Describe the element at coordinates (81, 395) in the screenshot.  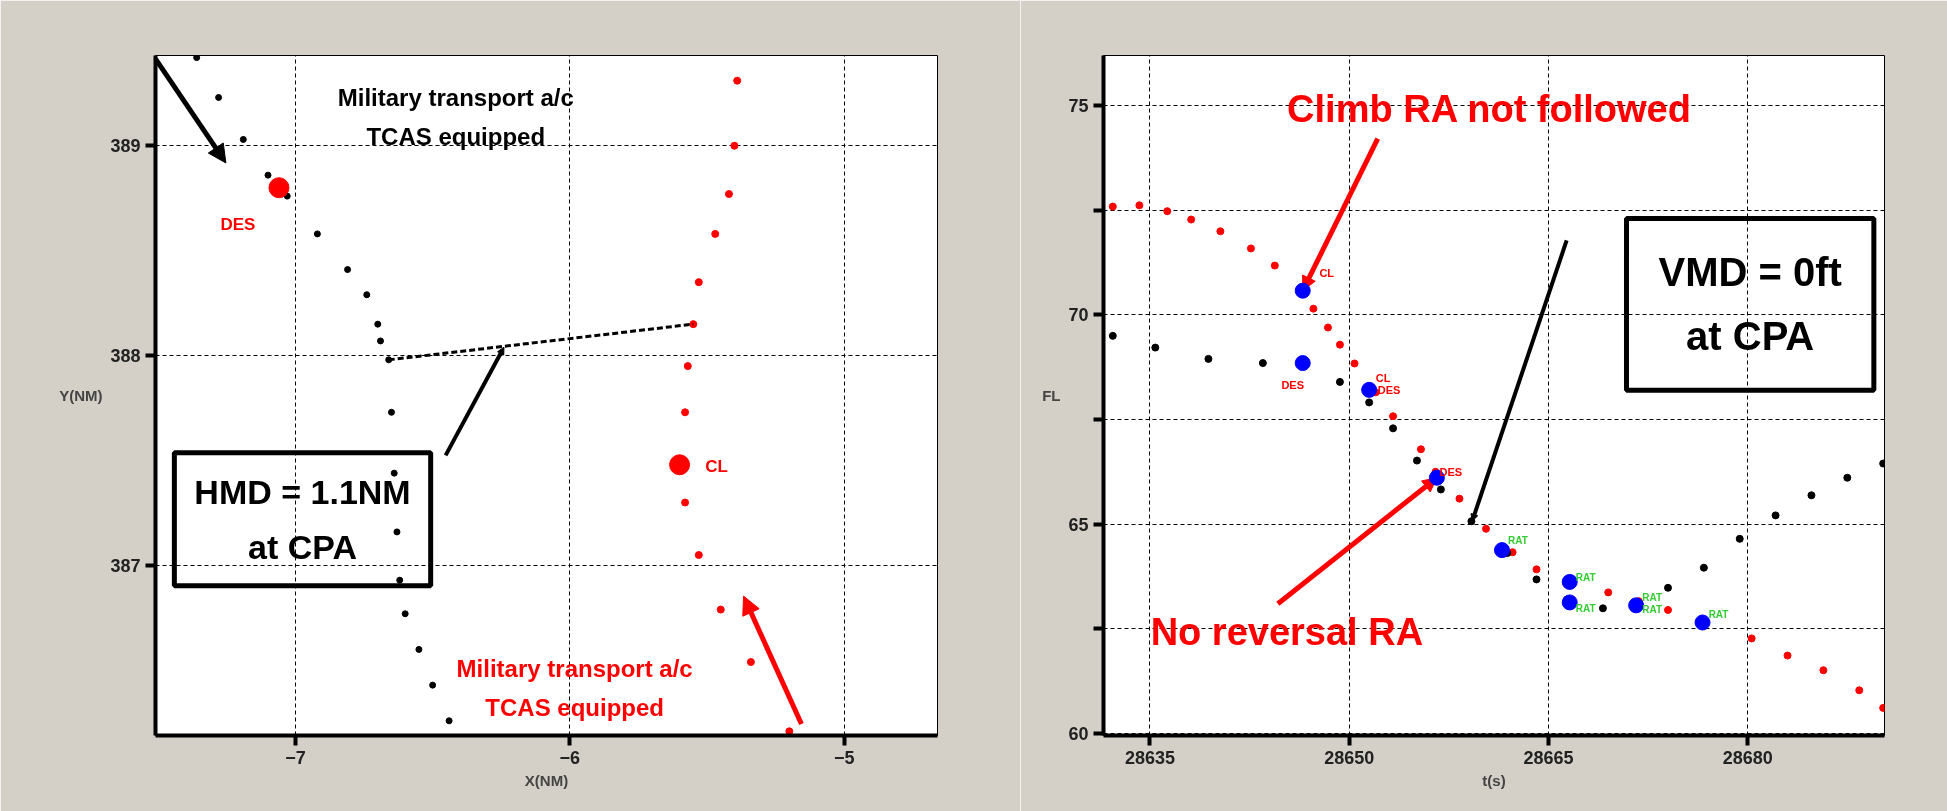
I see `y-axis-title: Y(NM)` at that location.